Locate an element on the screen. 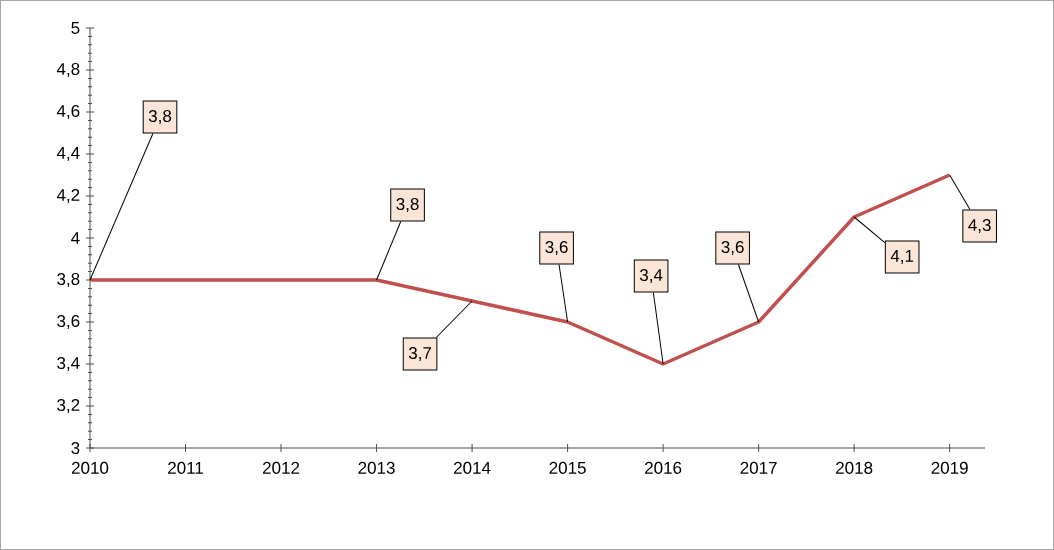  y-tick-label: 4,2 is located at coordinates (68, 196).